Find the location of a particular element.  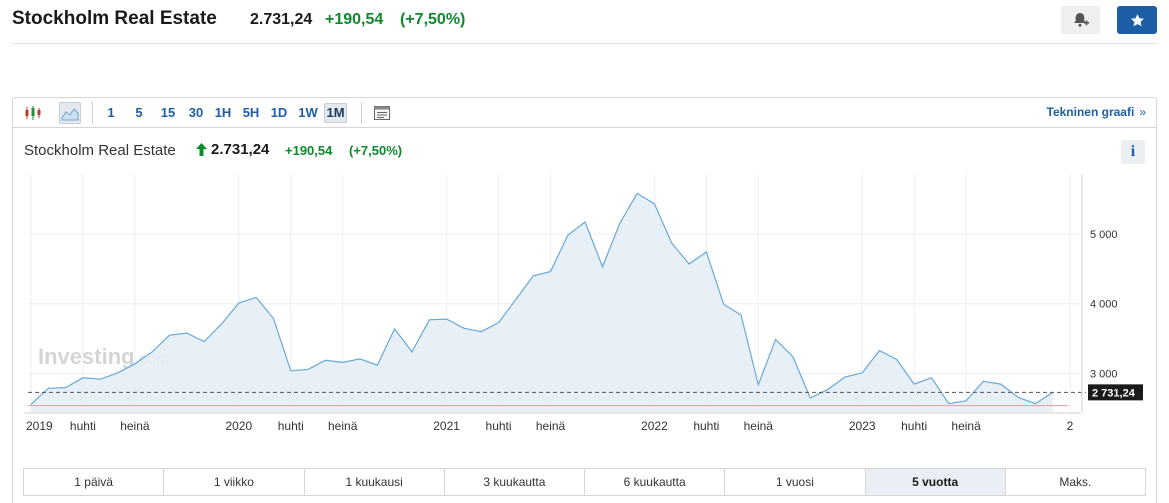

double-chevron-right-icon: » is located at coordinates (1142, 112).